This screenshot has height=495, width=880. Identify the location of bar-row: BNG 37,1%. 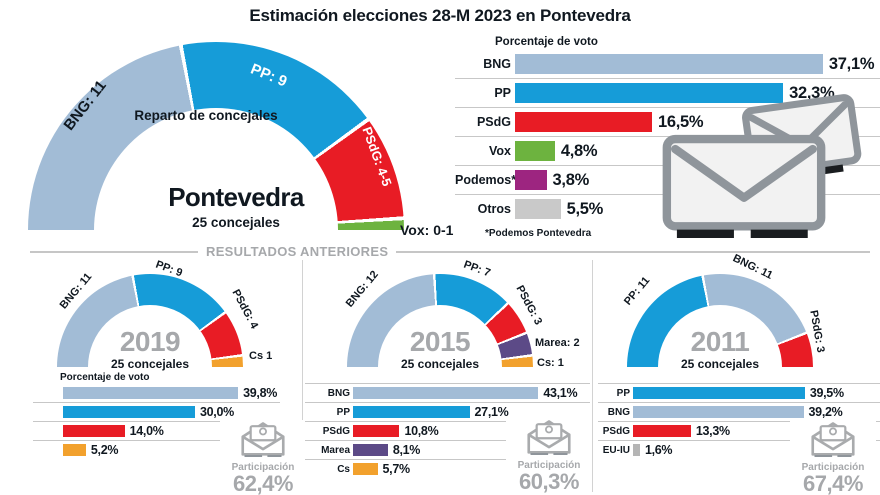
(667, 64).